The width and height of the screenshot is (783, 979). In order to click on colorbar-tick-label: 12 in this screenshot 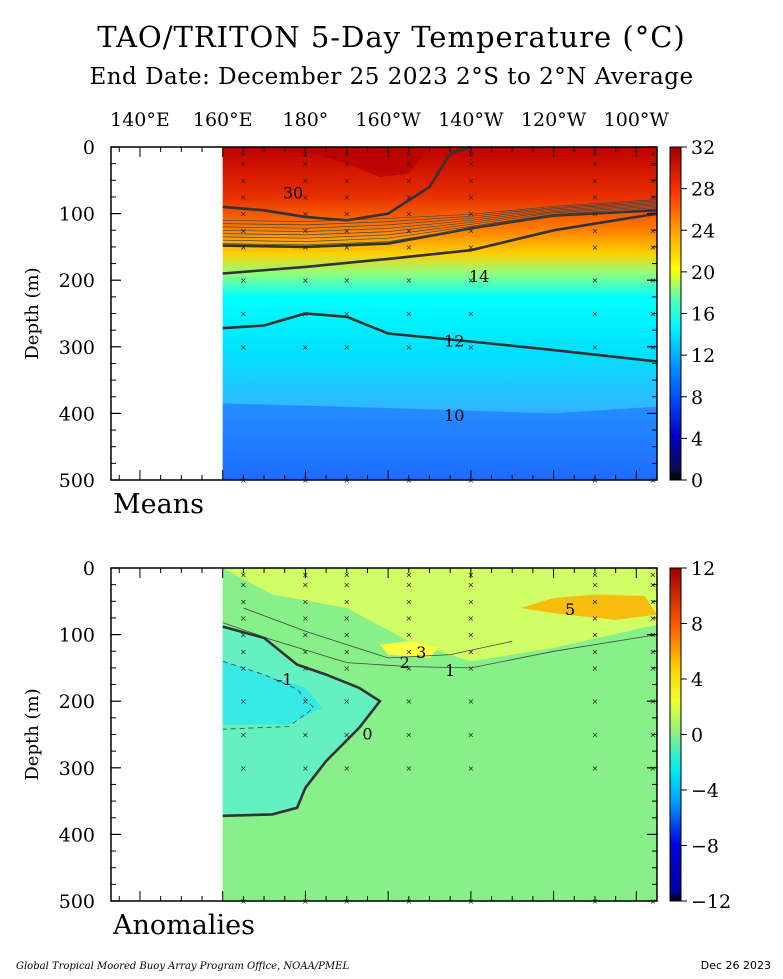, I will do `click(703, 569)`.